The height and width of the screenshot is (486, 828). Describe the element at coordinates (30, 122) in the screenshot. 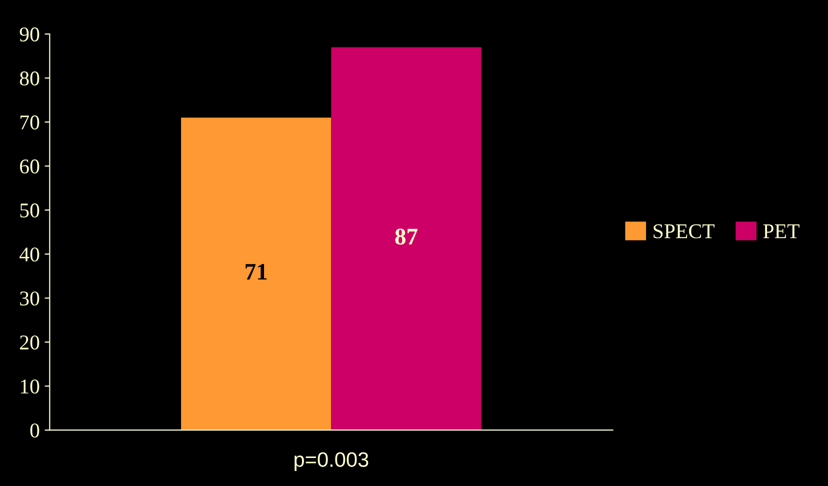

I see `y-tick-label: 70` at that location.